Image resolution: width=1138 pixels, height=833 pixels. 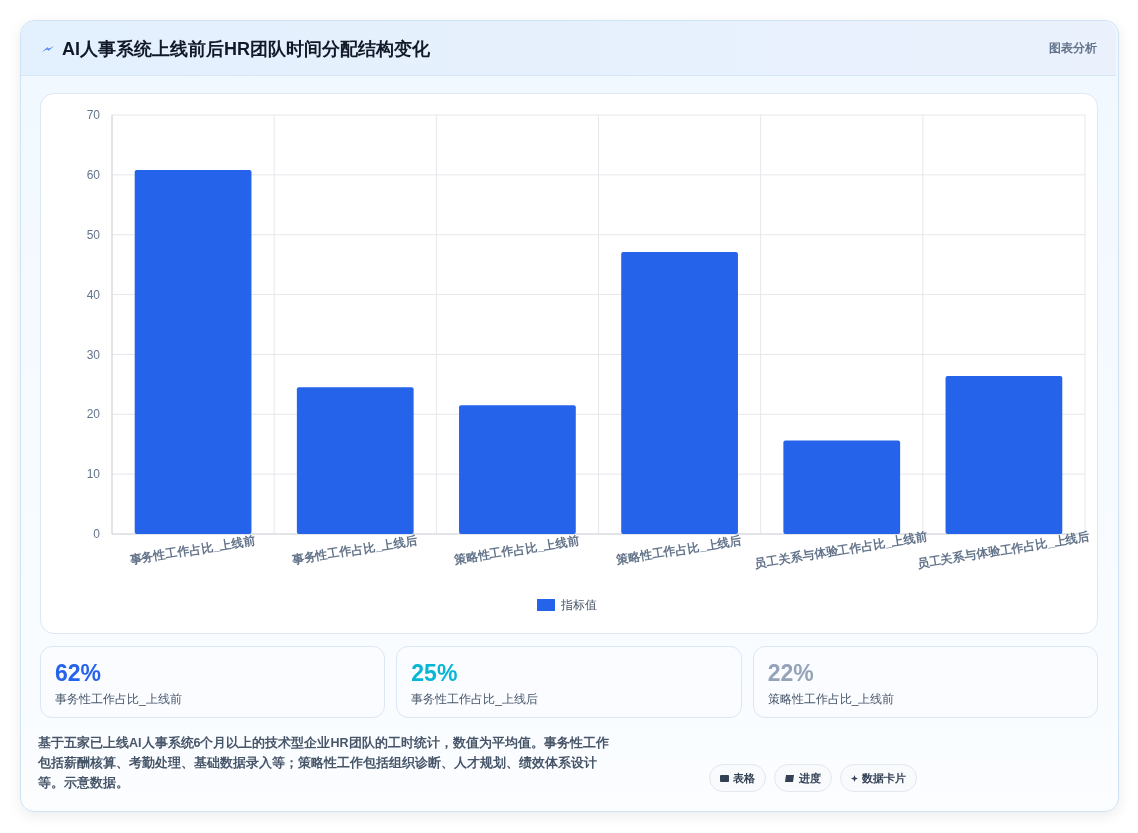 What do you see at coordinates (246, 49) in the screenshot?
I see `chart-title: AI人事系统上线前后HR团队时间分配结构变化` at bounding box center [246, 49].